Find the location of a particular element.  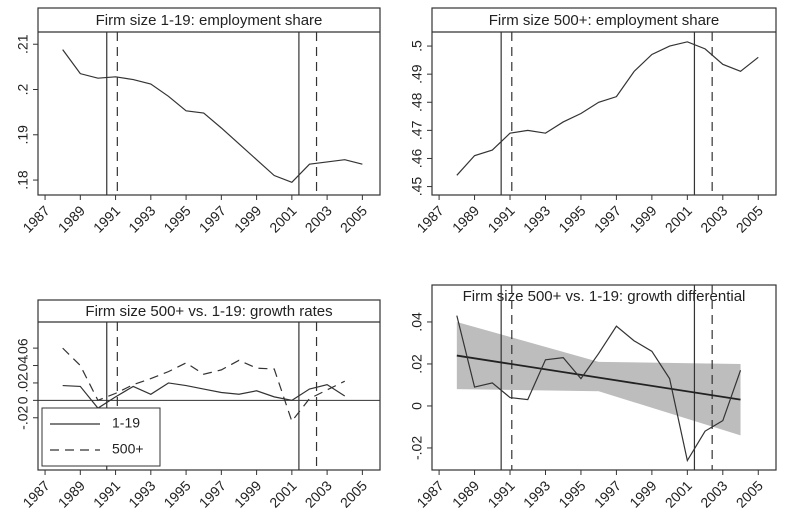

y-tick-label: .47 is located at coordinates (417, 130).